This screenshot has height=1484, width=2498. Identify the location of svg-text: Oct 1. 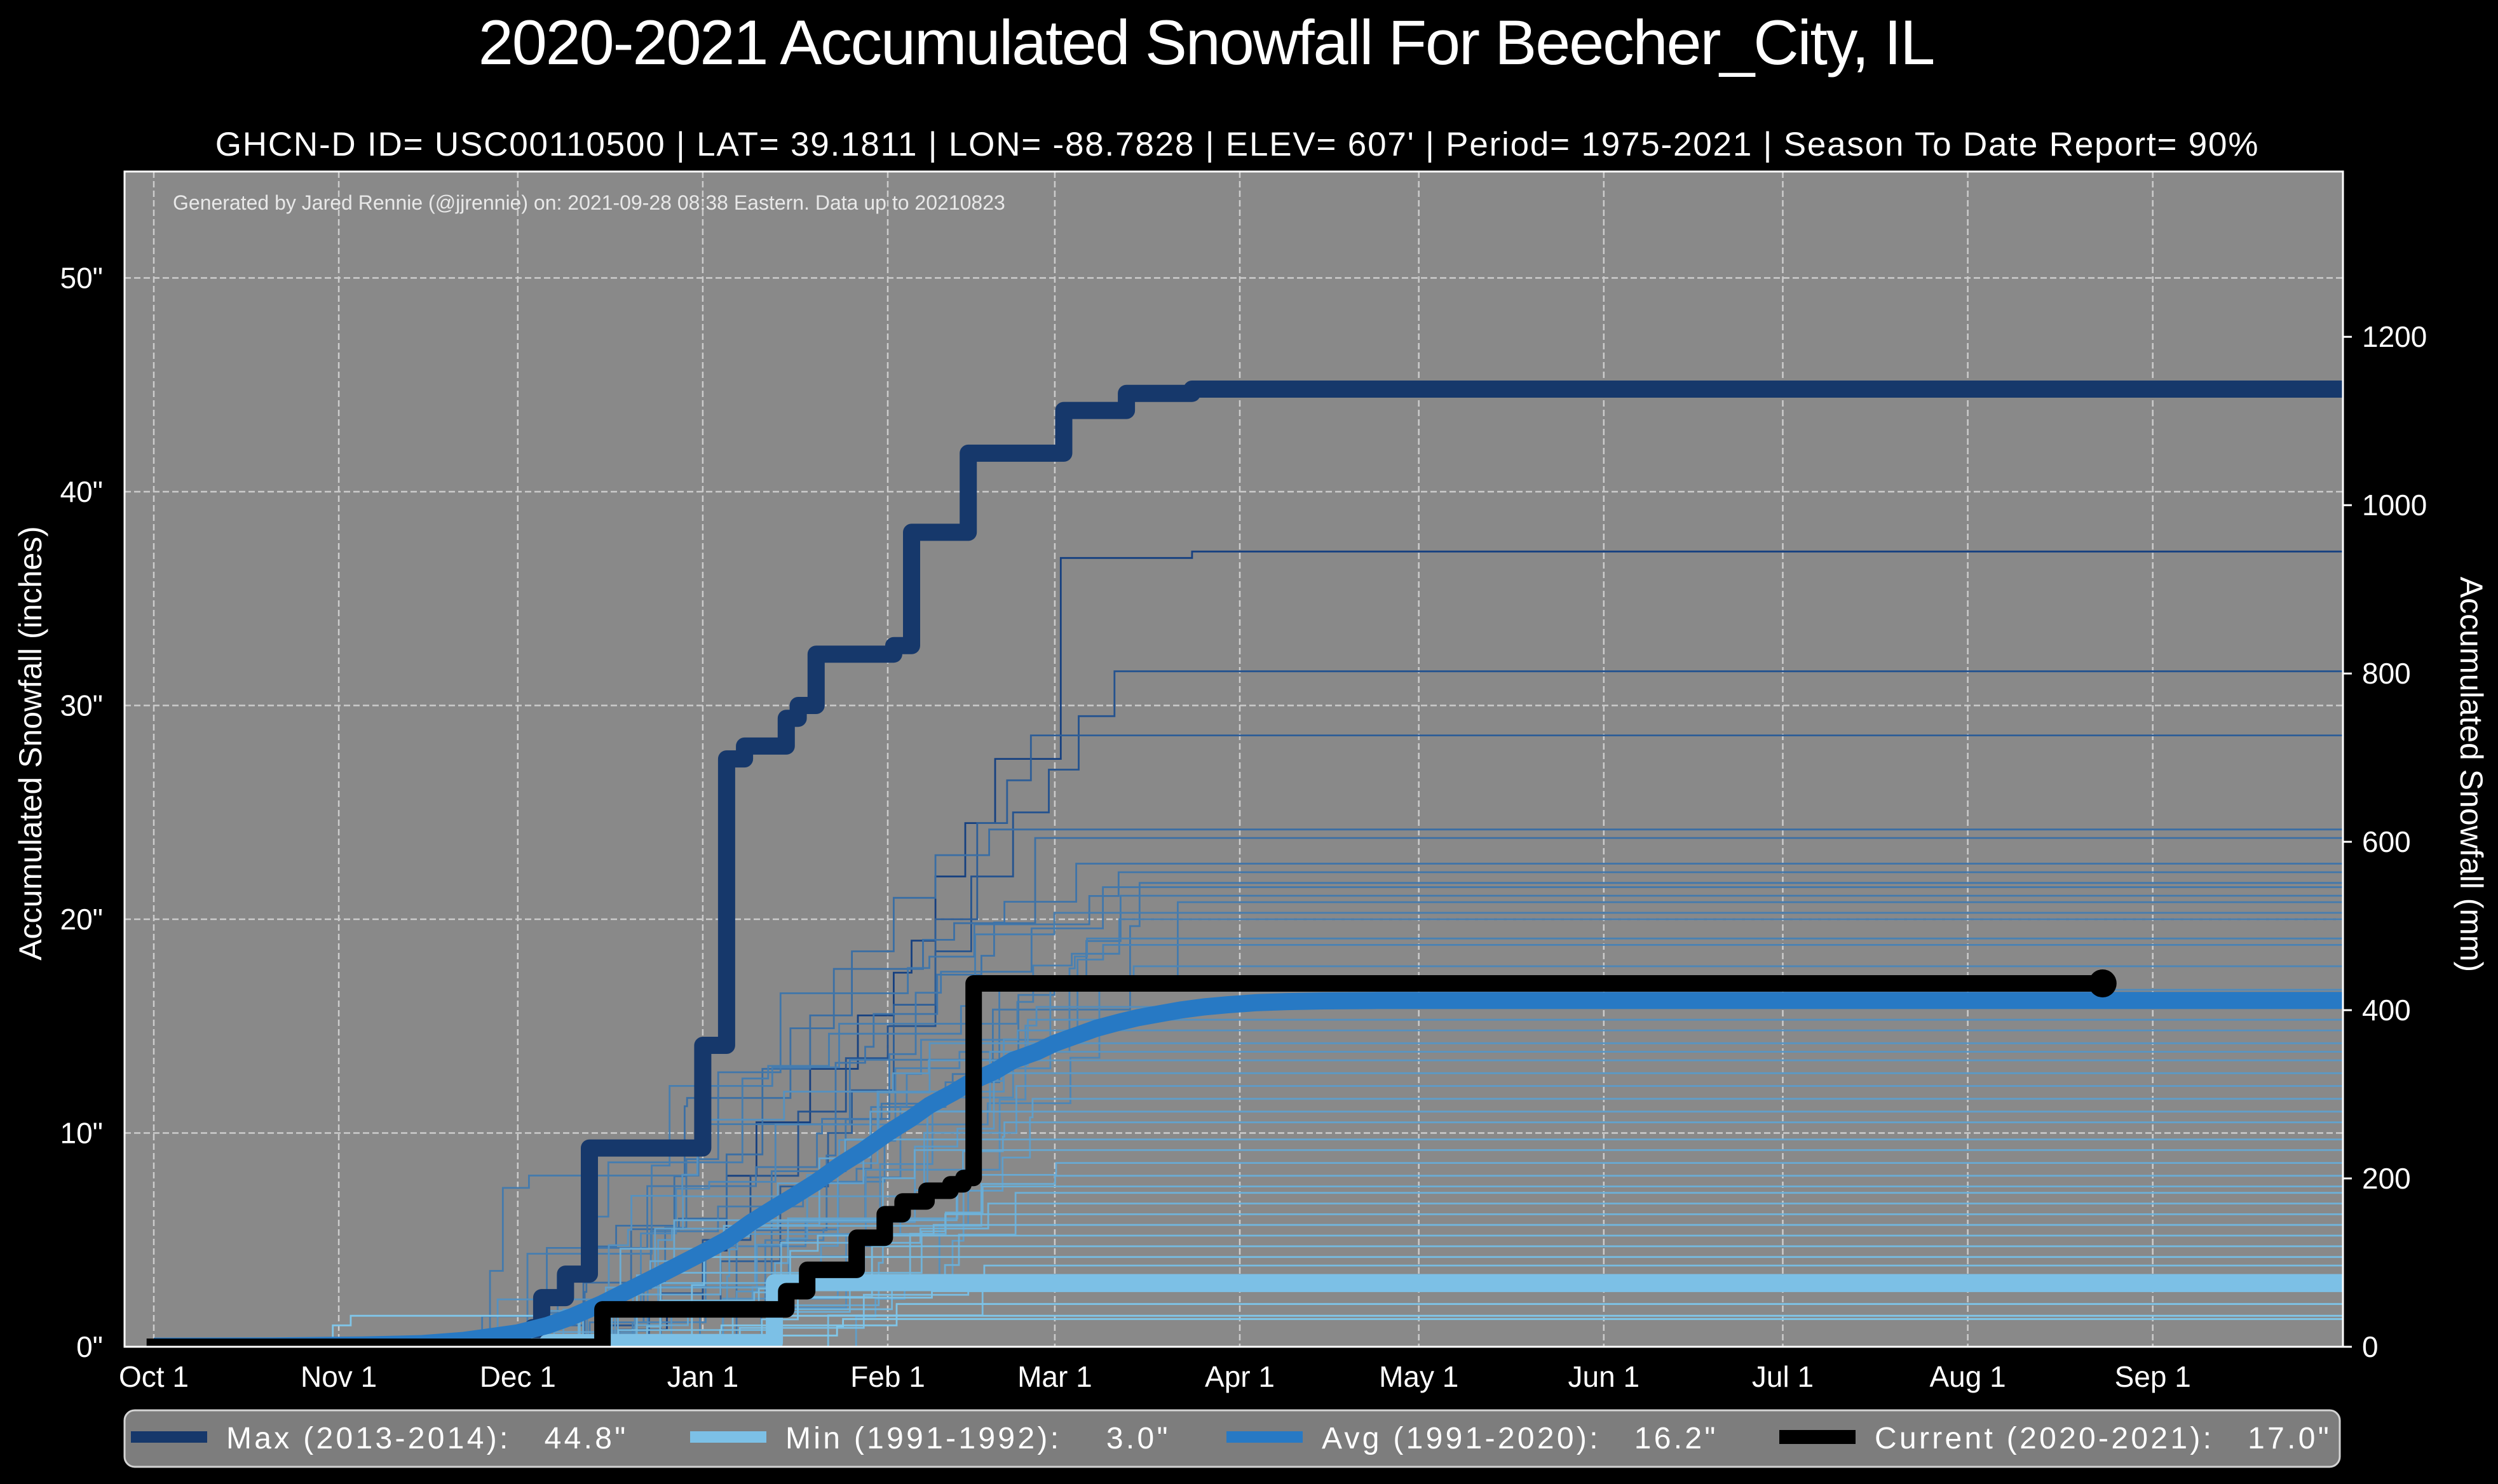
(154, 1376).